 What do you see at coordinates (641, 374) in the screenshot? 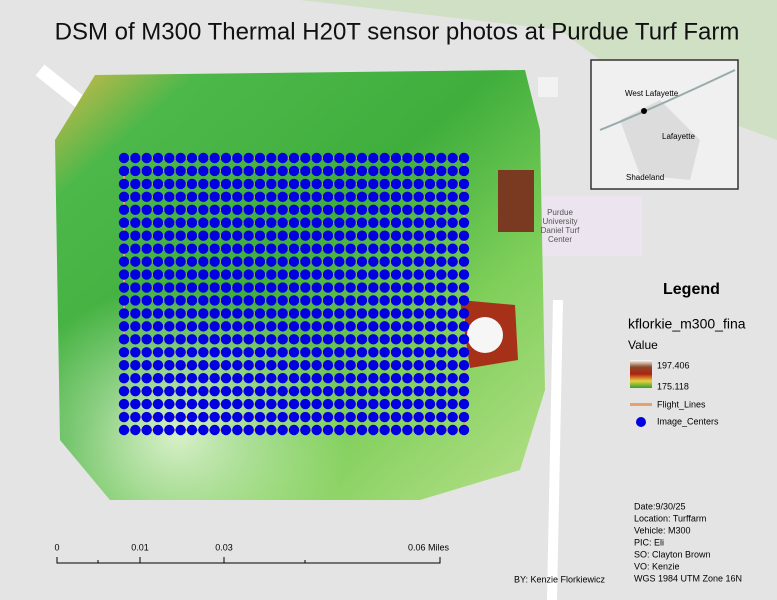
I see `color-ramp` at bounding box center [641, 374].